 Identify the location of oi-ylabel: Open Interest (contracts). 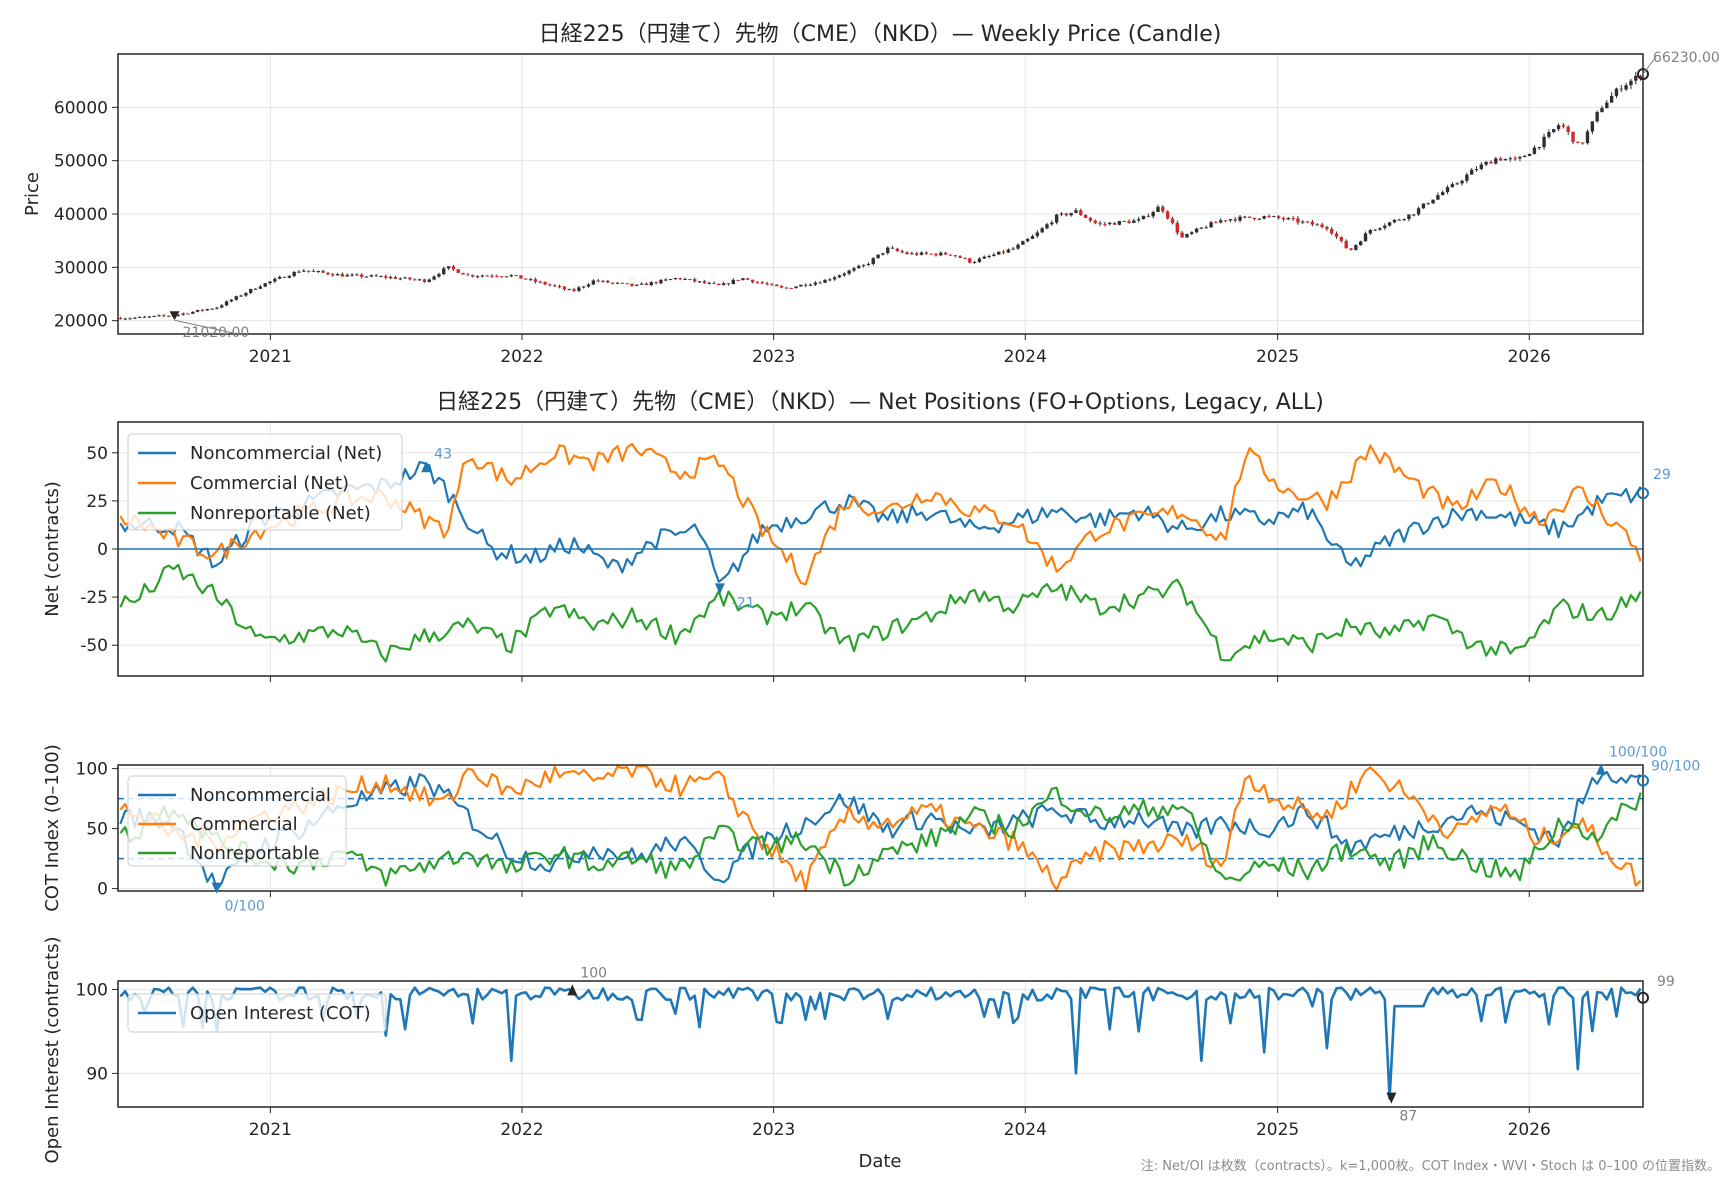
(52, 1049).